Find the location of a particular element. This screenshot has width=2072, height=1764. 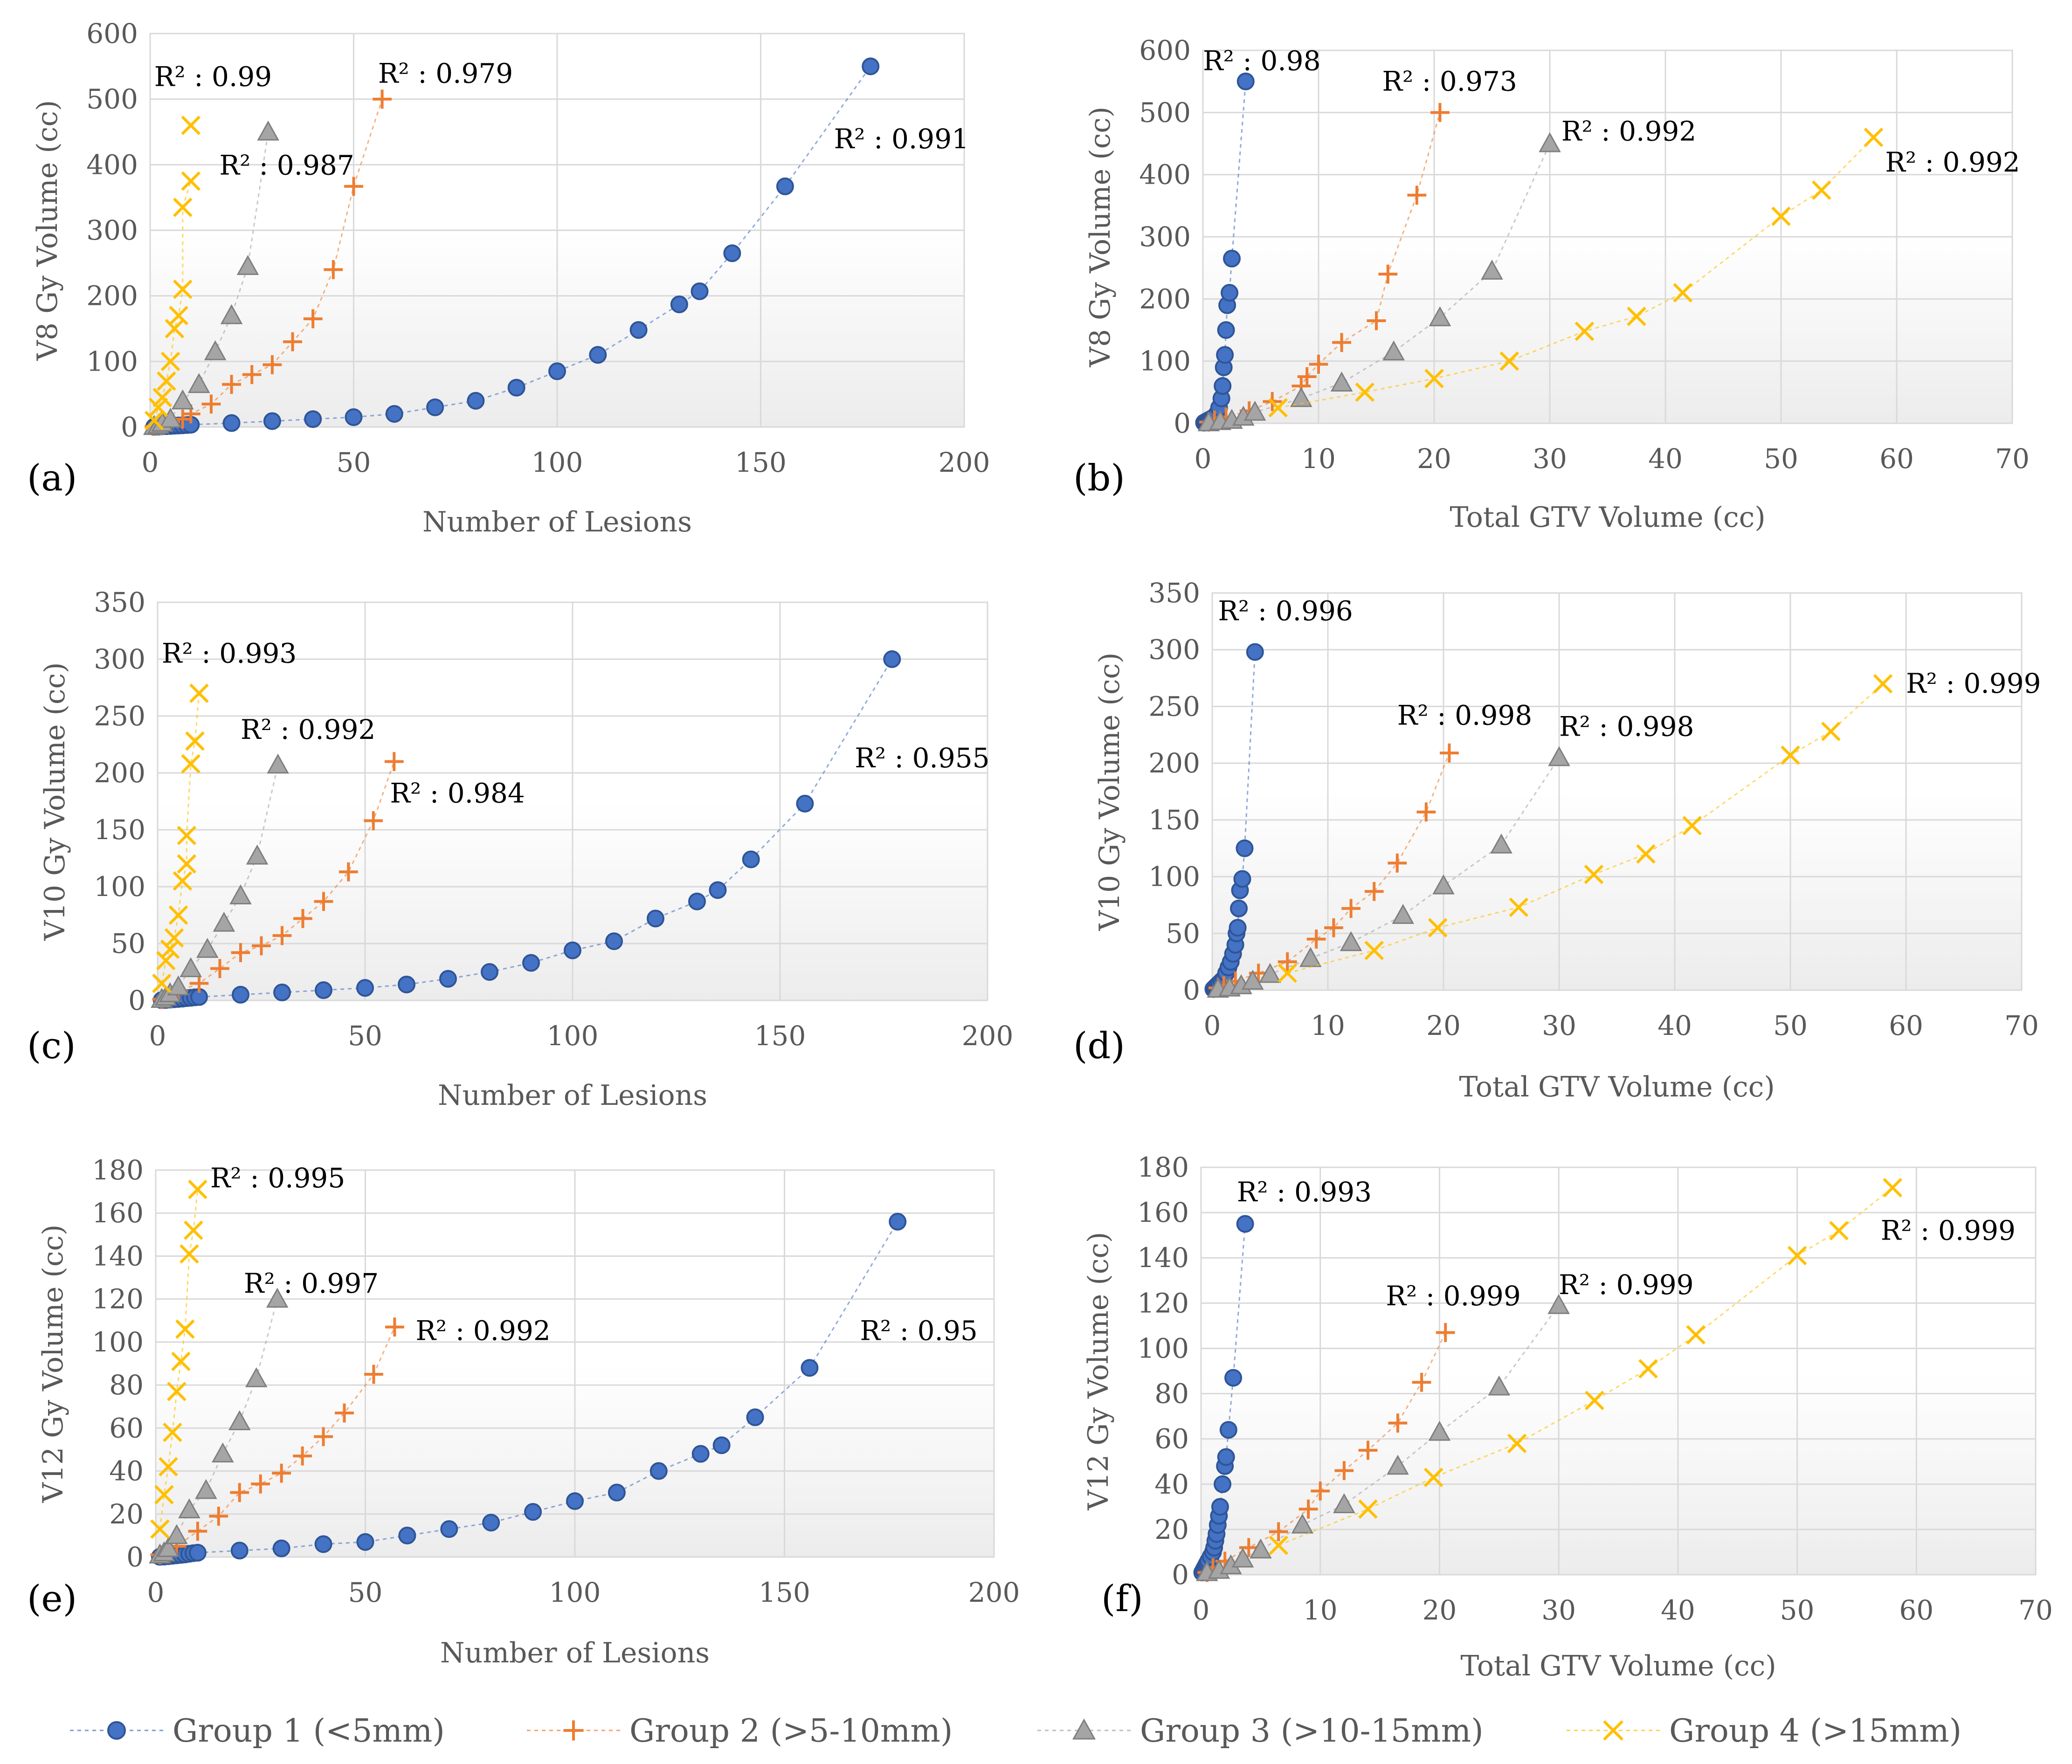

y-tick-label: 140 is located at coordinates (1163, 1258).